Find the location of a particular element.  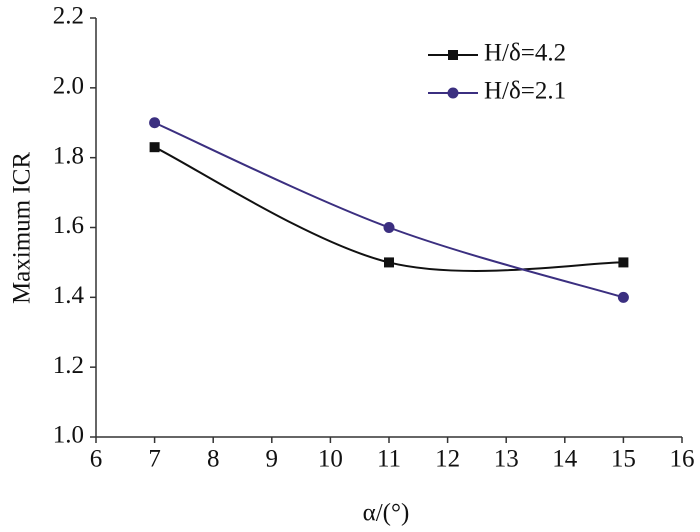

x-tick-label: 8 is located at coordinates (213, 459).